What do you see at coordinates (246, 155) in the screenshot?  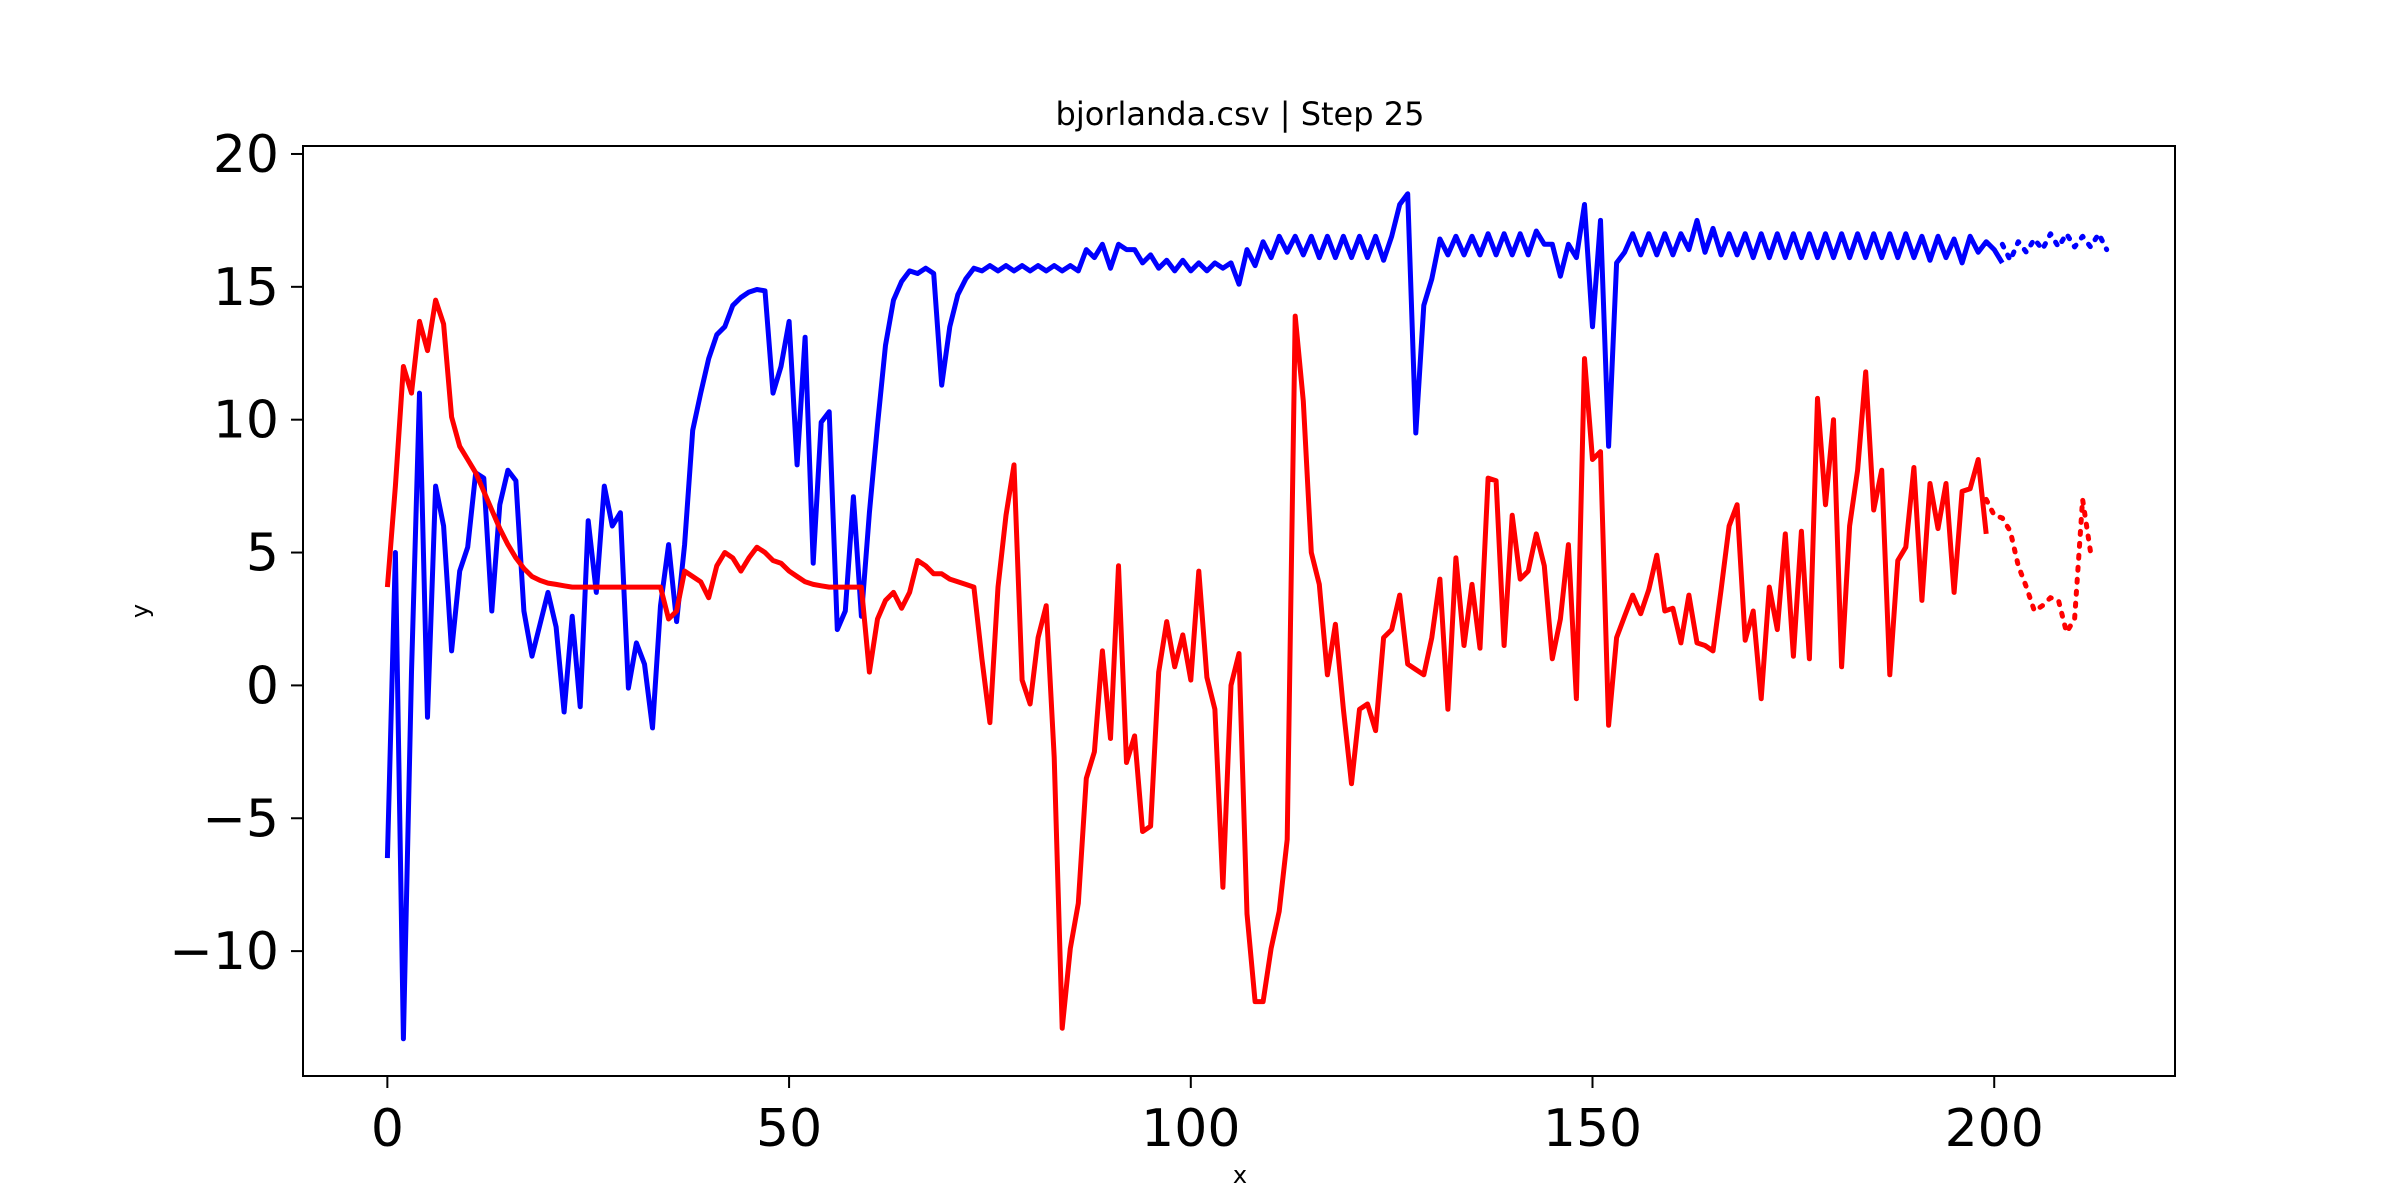 I see `y-tick-label: 20` at bounding box center [246, 155].